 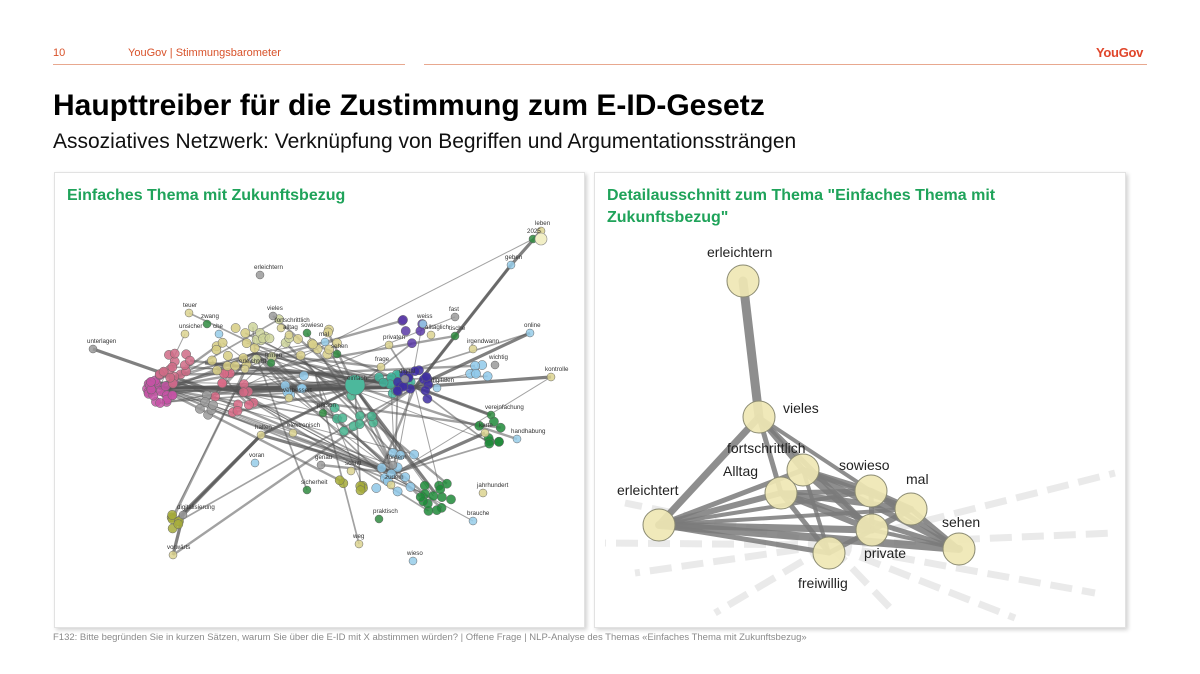 I want to click on background-ray, so click(x=962, y=569).